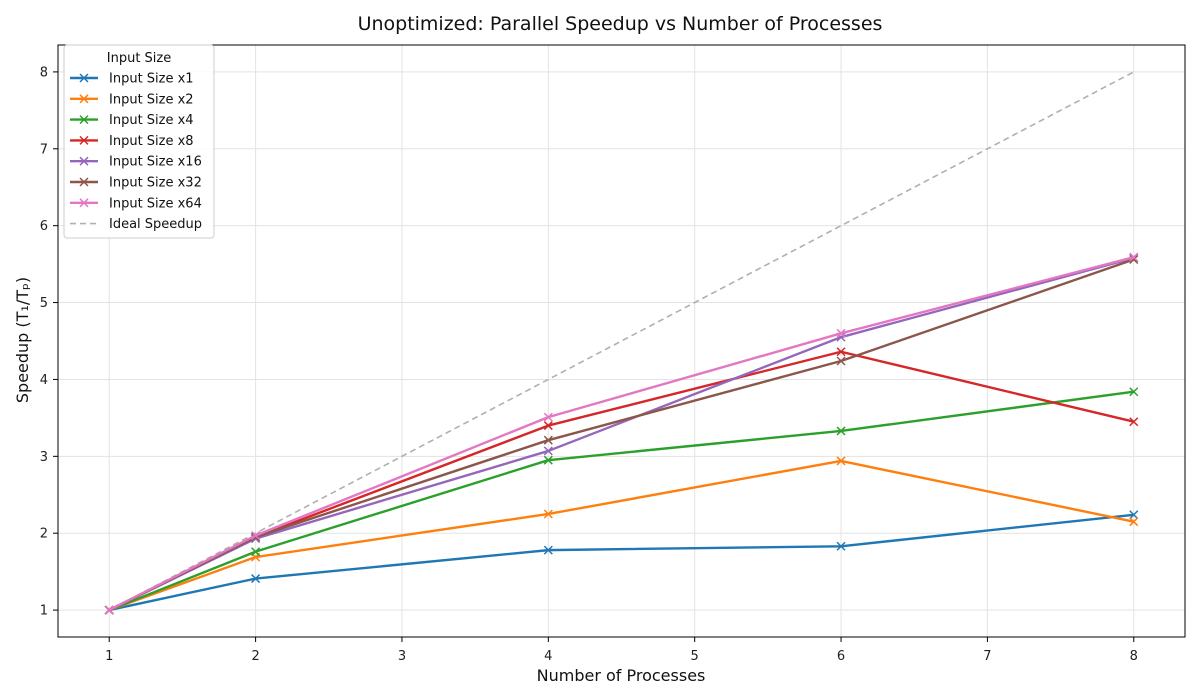  What do you see at coordinates (841, 656) in the screenshot?
I see `x-tick-label: 6` at bounding box center [841, 656].